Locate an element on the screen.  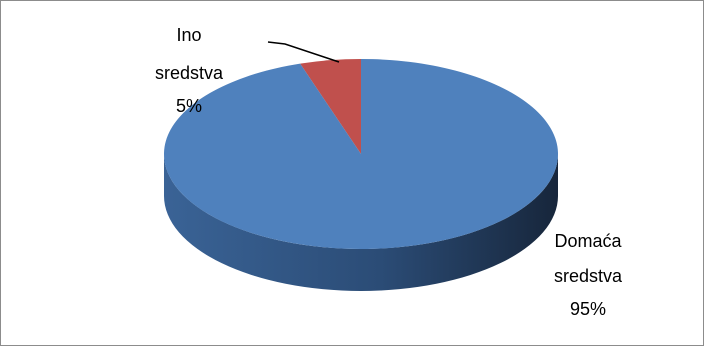
data-label-domaca-sredstva: Domaća sredstva 95% is located at coordinates (588, 275).